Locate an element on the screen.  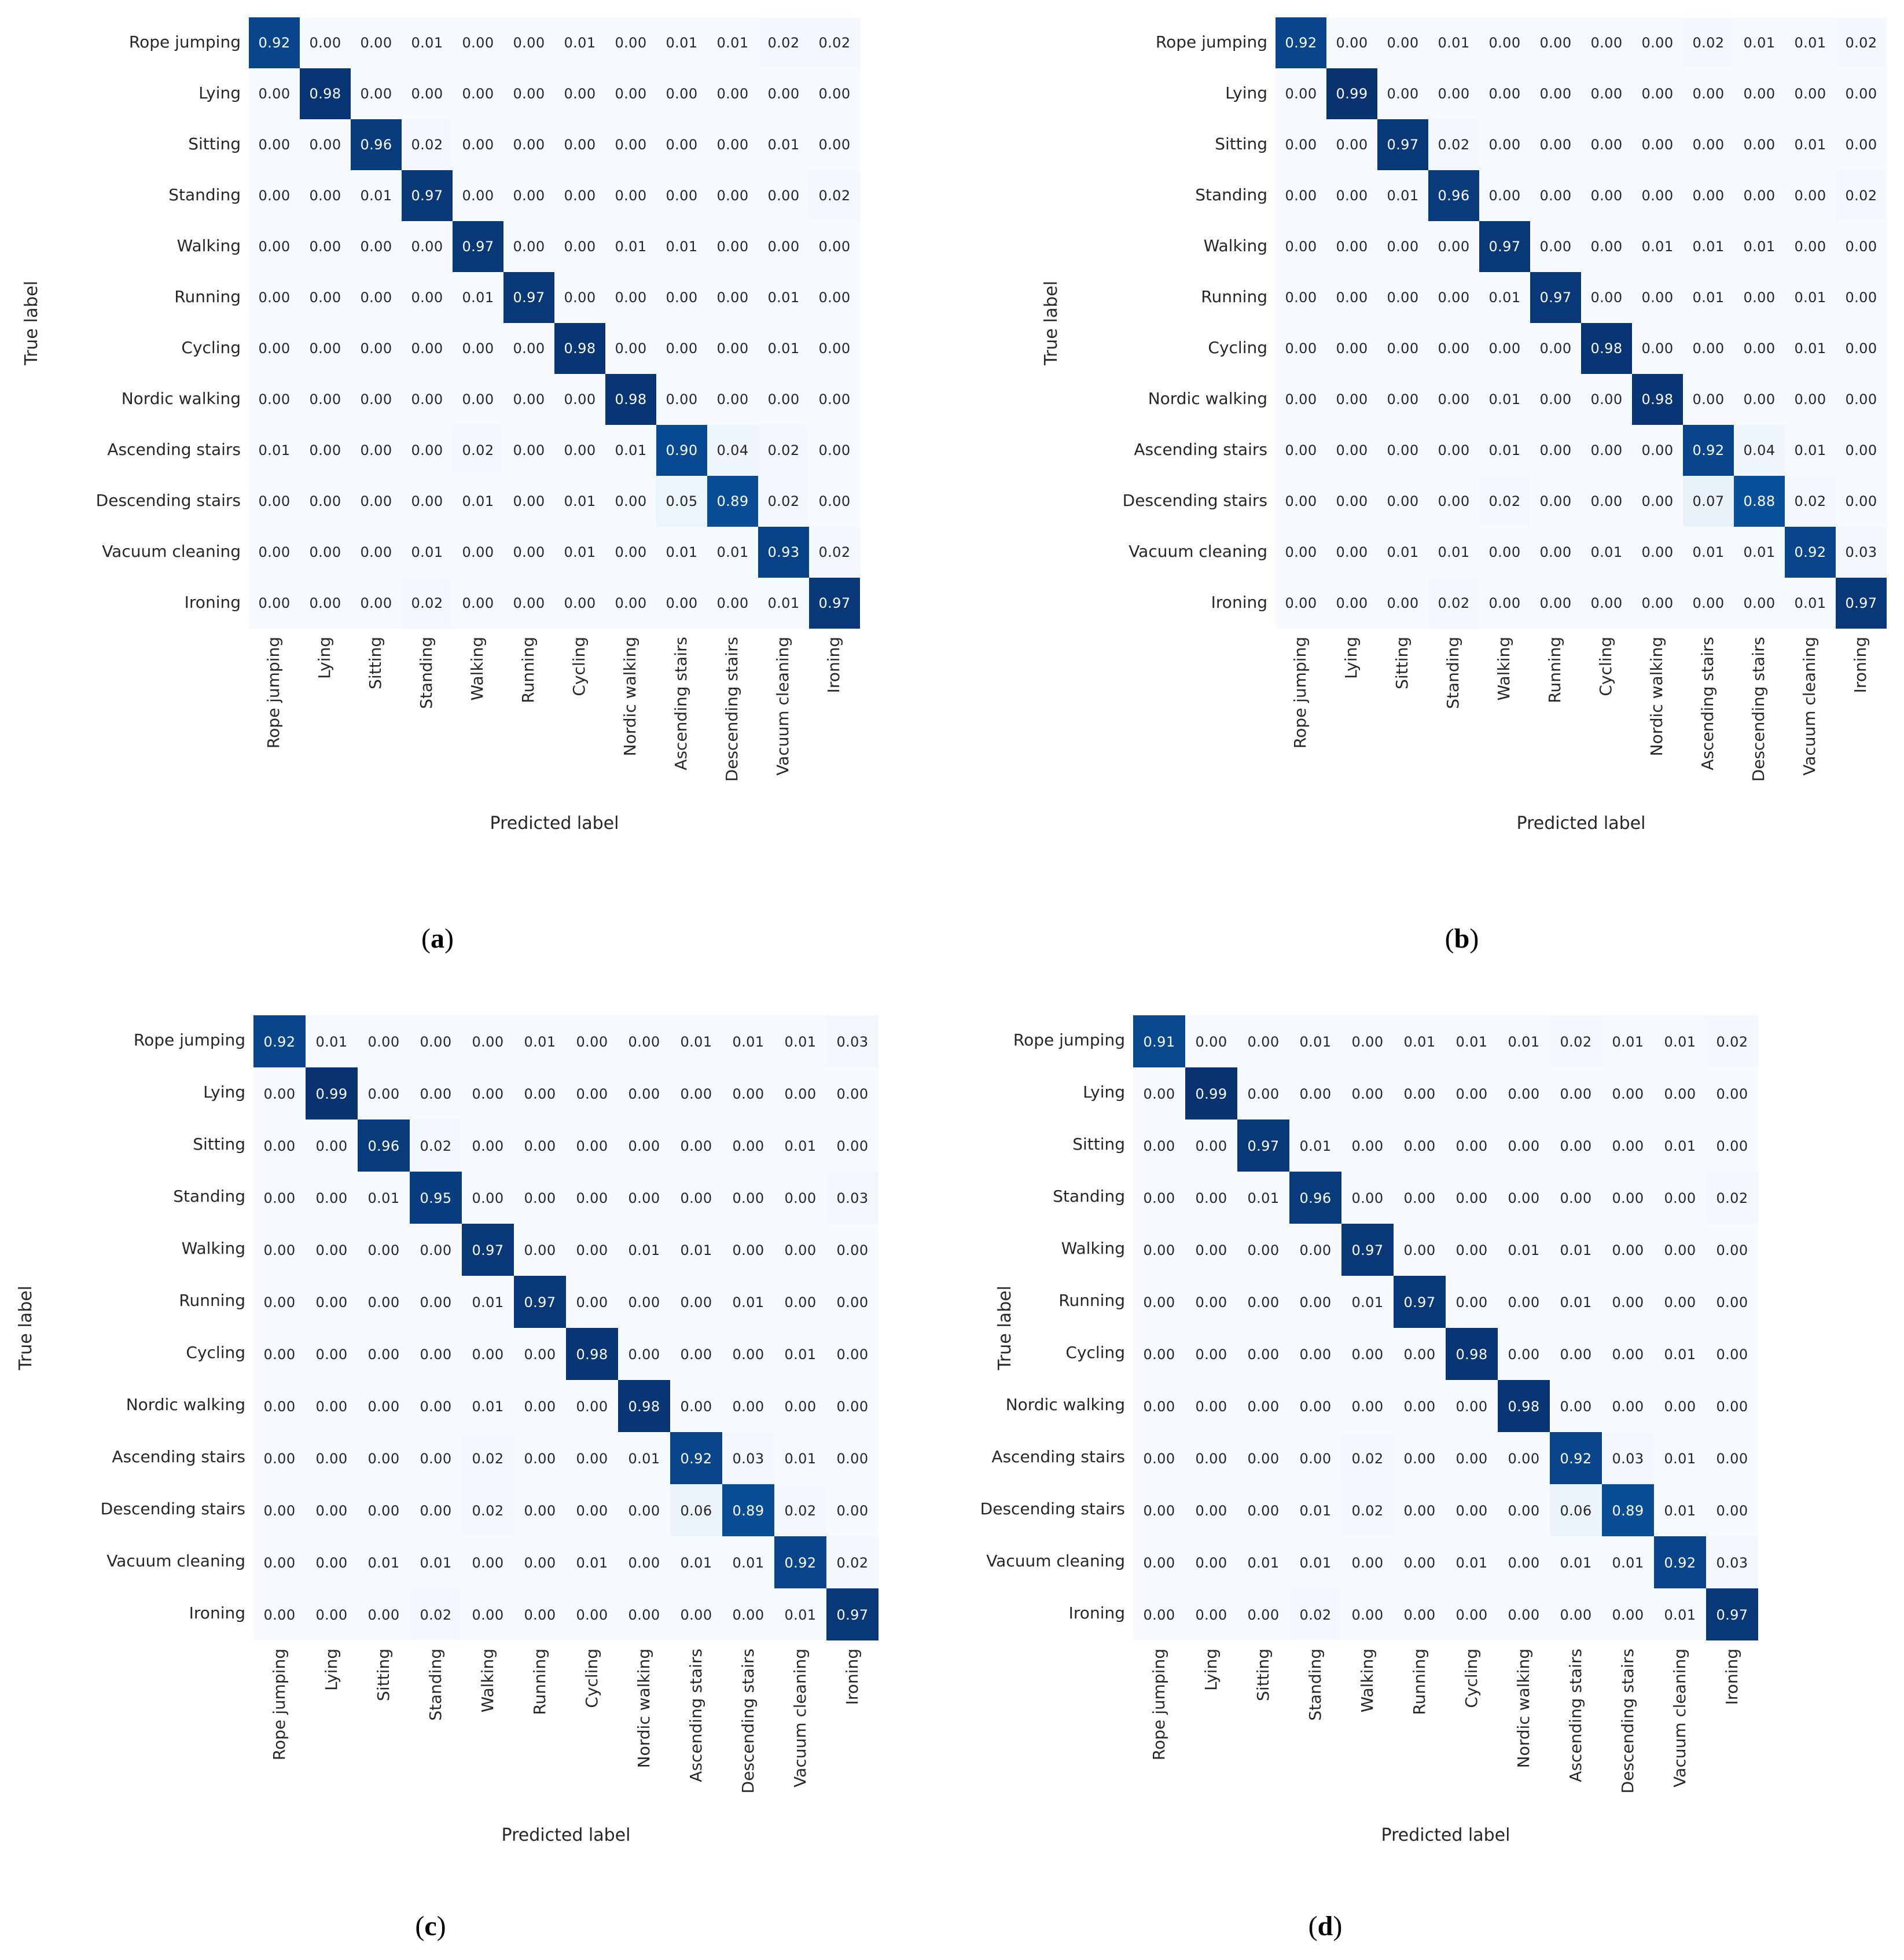
matrix-cell: 0.96 is located at coordinates (1453, 195).